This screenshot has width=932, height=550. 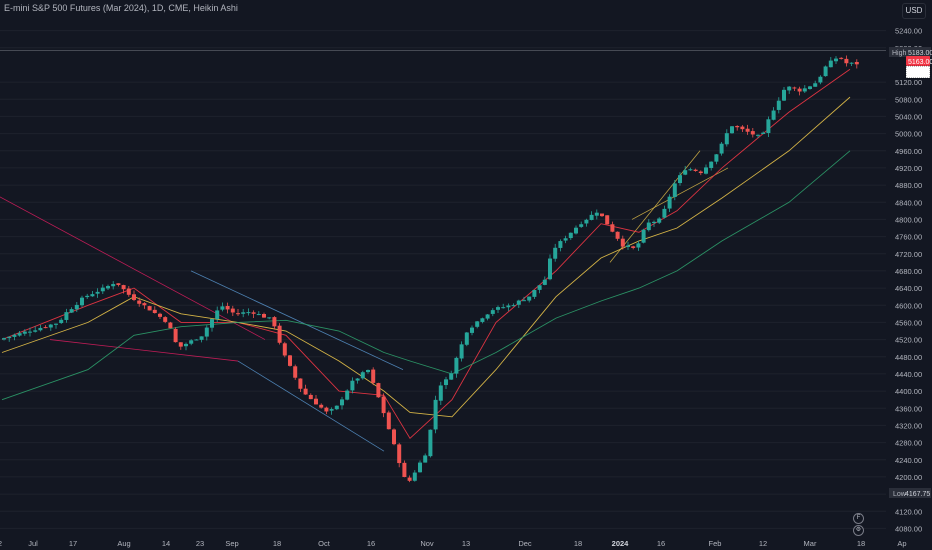 What do you see at coordinates (123, 543) in the screenshot?
I see `time-axis-label: Aug` at bounding box center [123, 543].